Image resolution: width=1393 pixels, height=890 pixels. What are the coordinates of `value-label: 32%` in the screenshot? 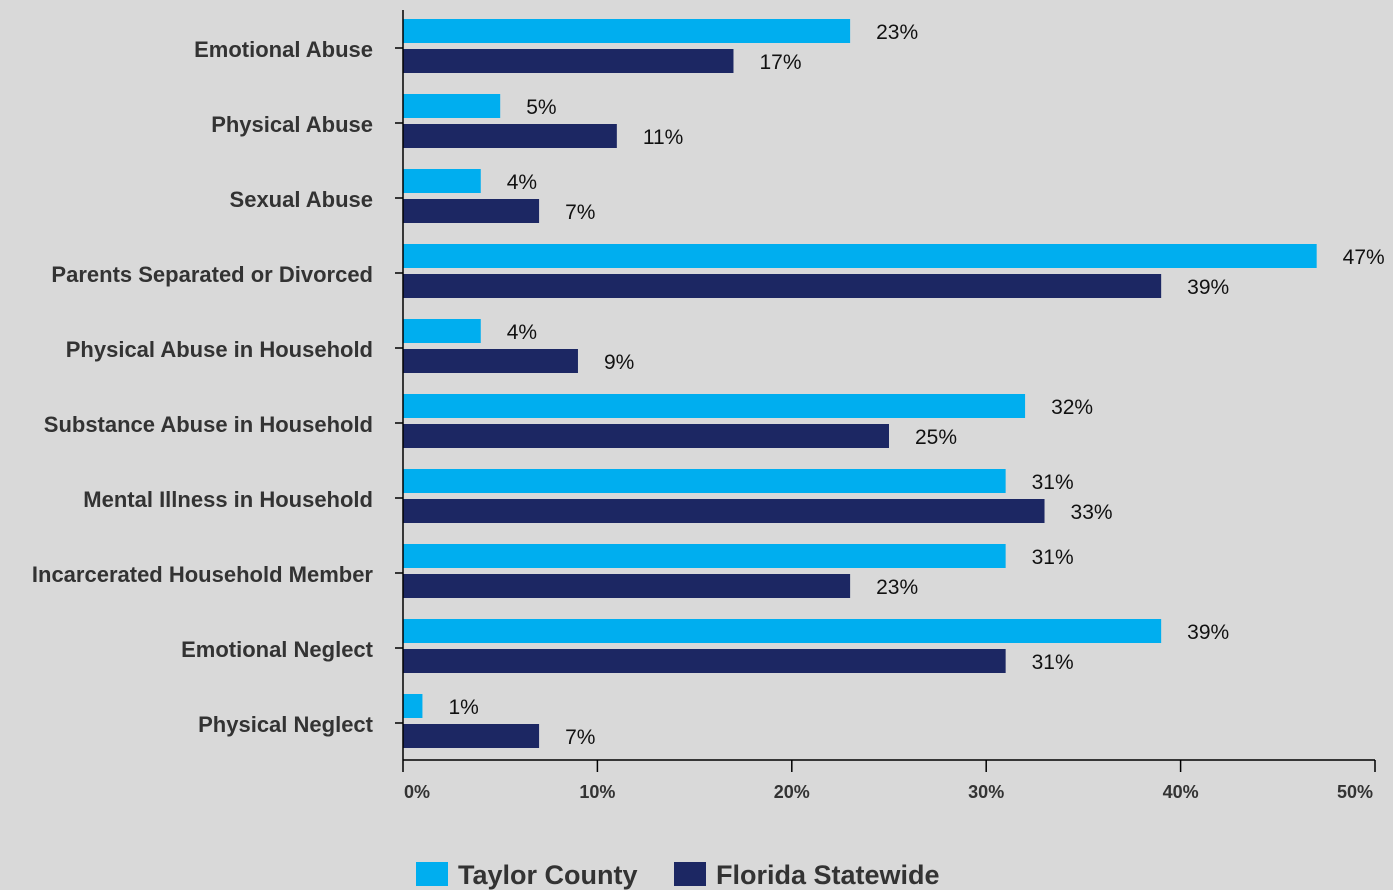 It's located at (1072, 407).